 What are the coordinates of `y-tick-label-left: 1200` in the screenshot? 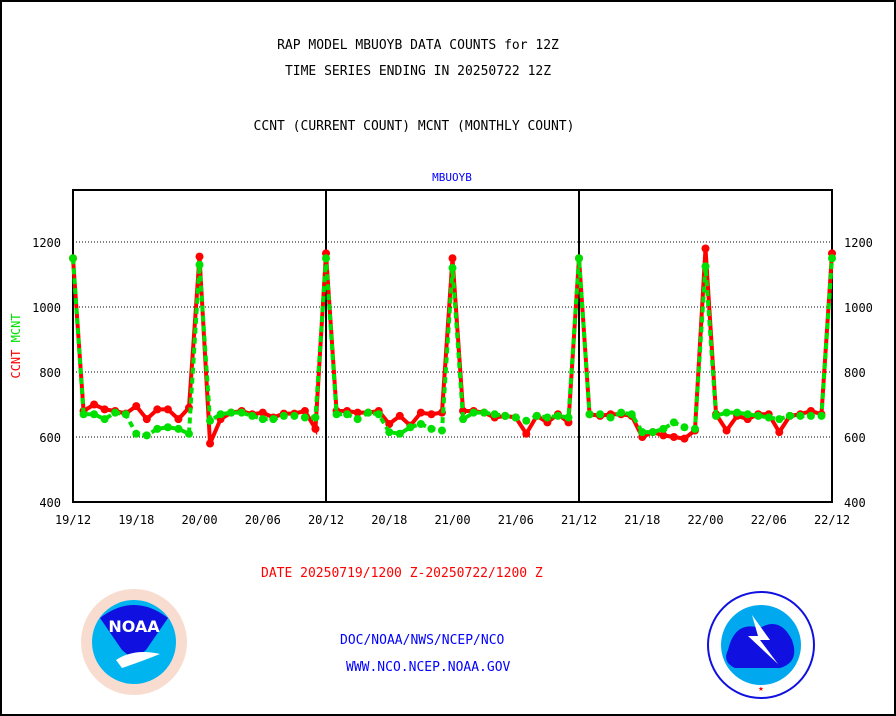 It's located at (46, 243).